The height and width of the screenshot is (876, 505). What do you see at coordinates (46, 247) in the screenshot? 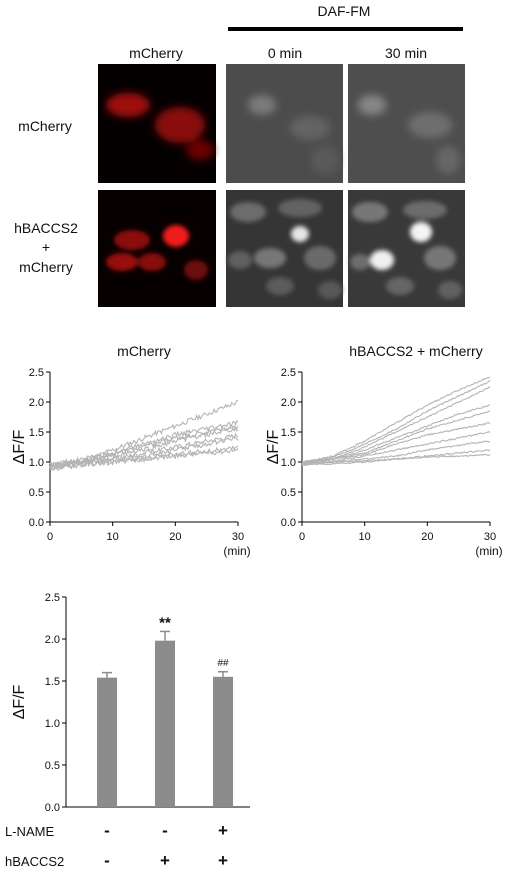
I see `row-label-hbaccs2-line2: +` at bounding box center [46, 247].